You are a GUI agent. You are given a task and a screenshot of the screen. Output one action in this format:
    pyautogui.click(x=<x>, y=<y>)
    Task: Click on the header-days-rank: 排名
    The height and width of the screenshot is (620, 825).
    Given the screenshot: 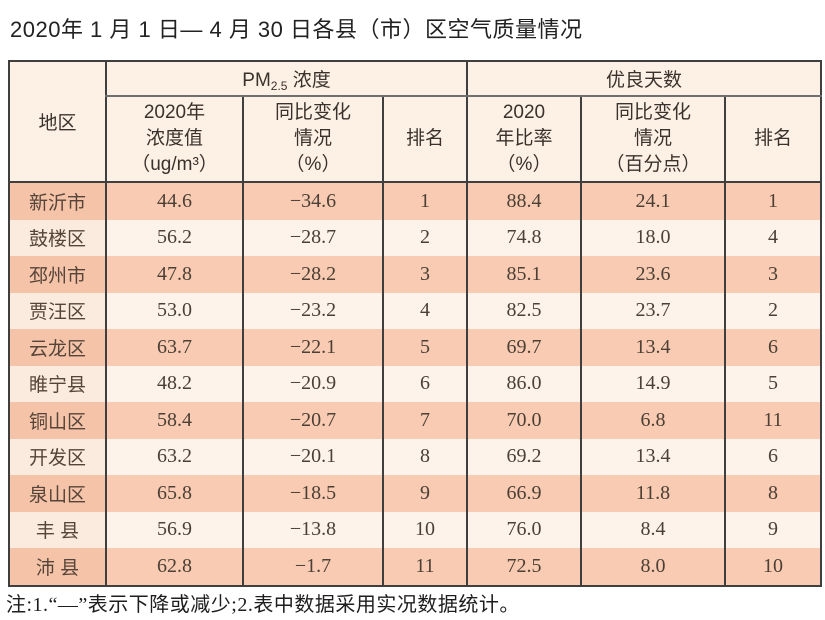 What is the action you would take?
    pyautogui.click(x=772, y=139)
    